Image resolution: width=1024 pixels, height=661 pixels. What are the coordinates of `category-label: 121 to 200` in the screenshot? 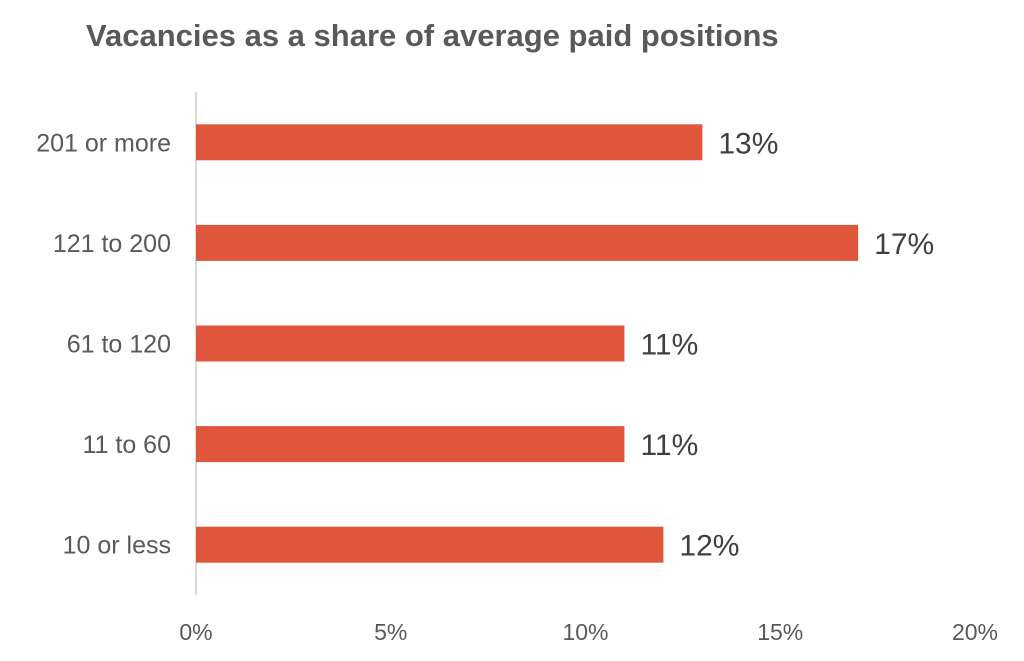 It's located at (112, 244).